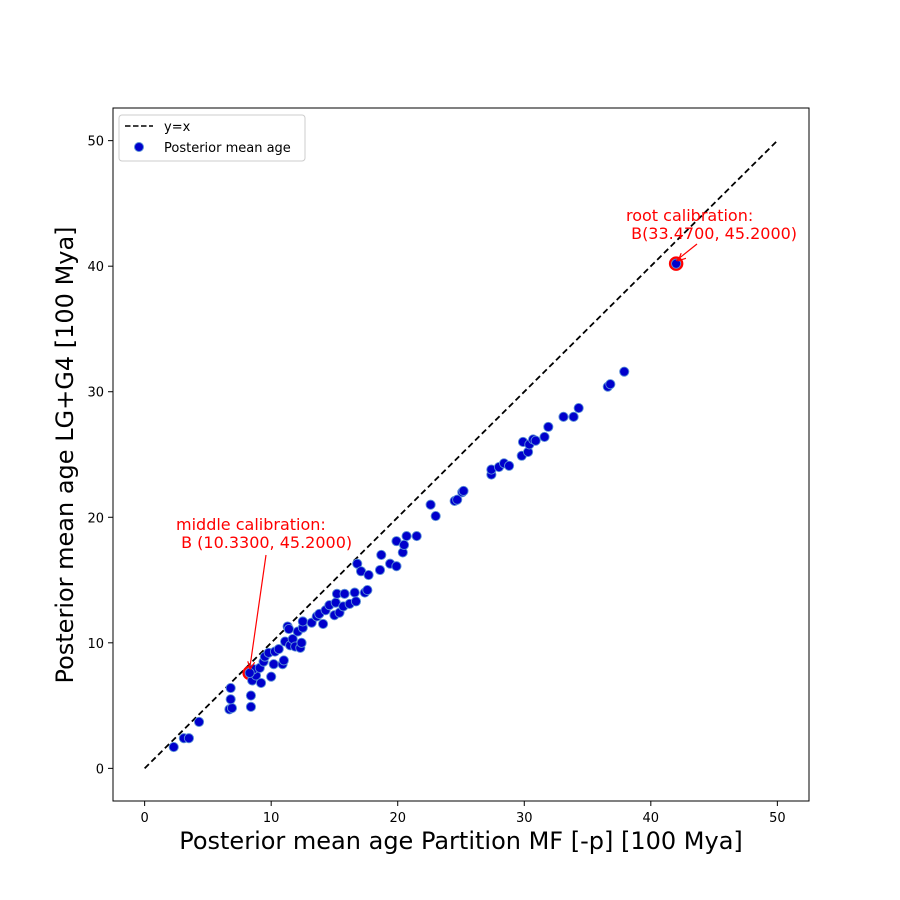  What do you see at coordinates (95, 393) in the screenshot?
I see `y-tick-label: 30` at bounding box center [95, 393].